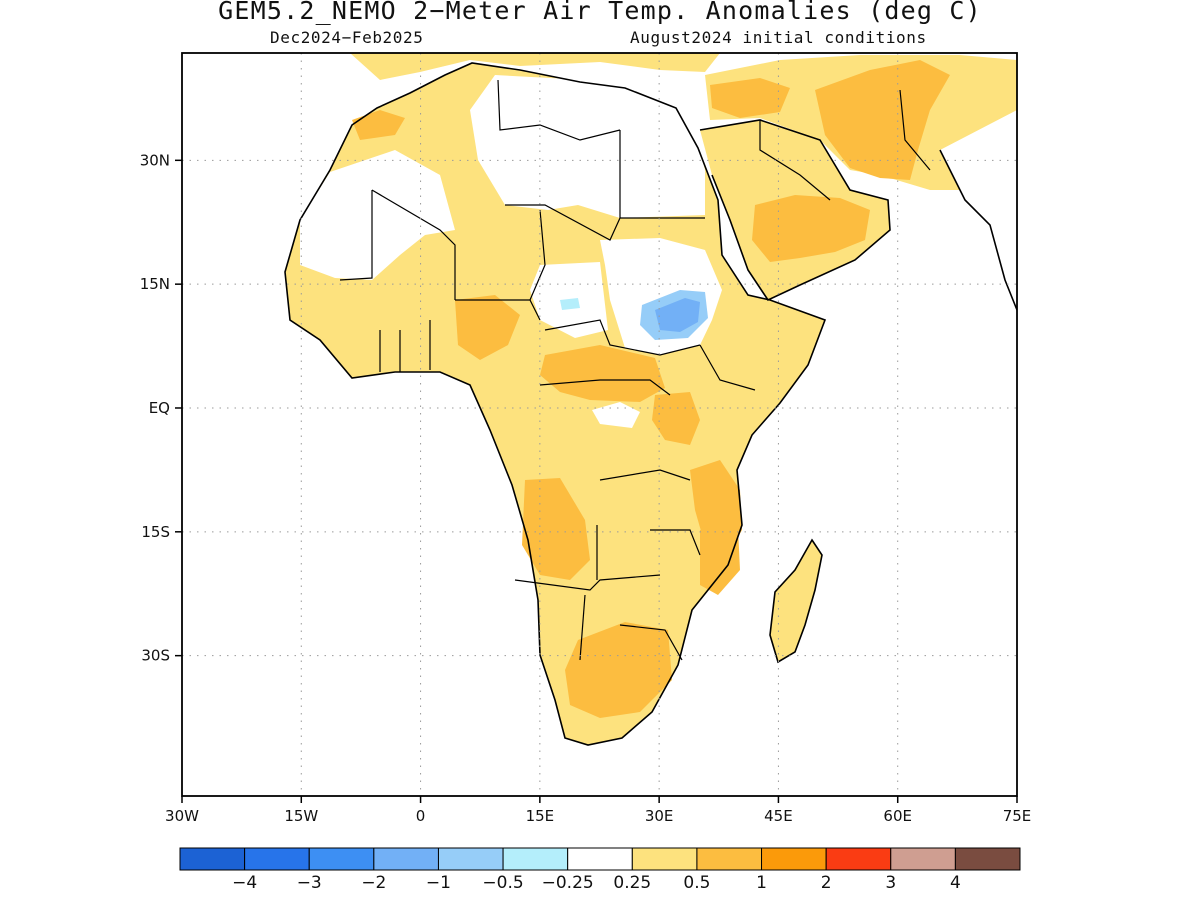 The image size is (1200, 900). I want to click on warm-anomaly-west-africa, so click(487, 327).